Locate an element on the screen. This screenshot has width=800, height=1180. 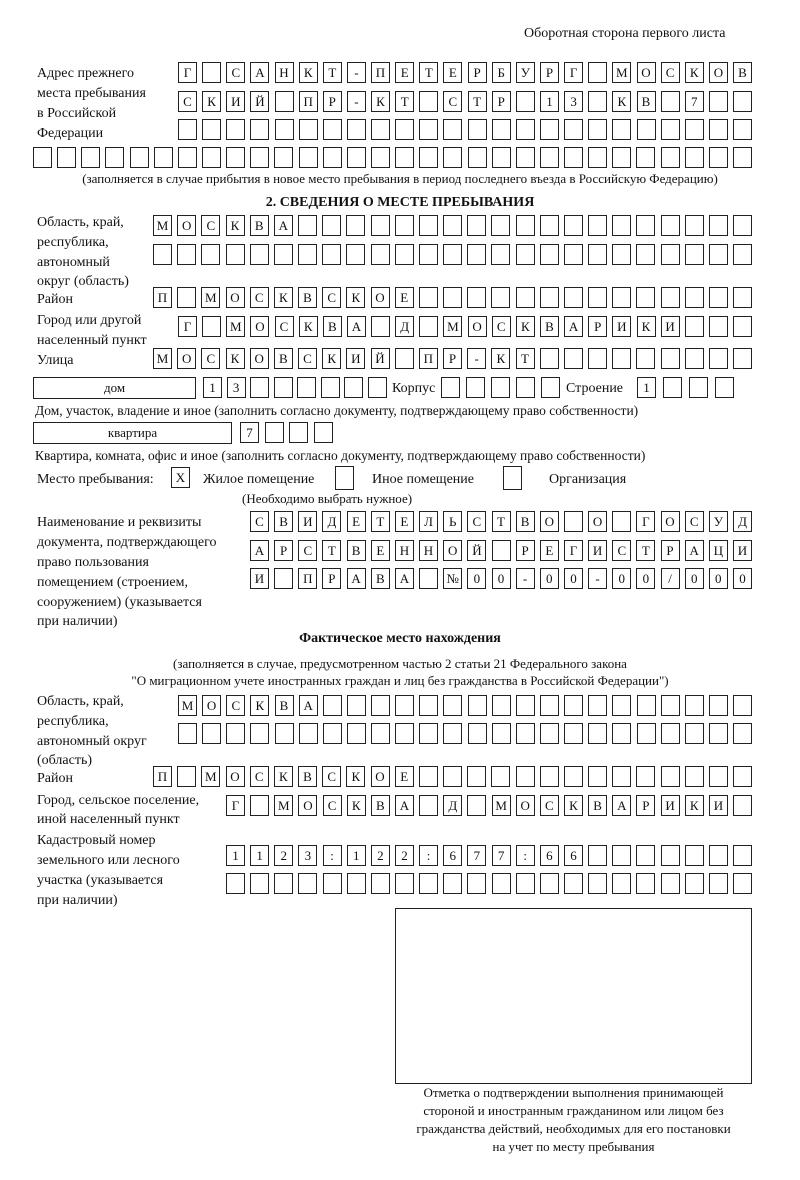
stay-option-checkbox-residential: X is located at coordinates (180, 477).